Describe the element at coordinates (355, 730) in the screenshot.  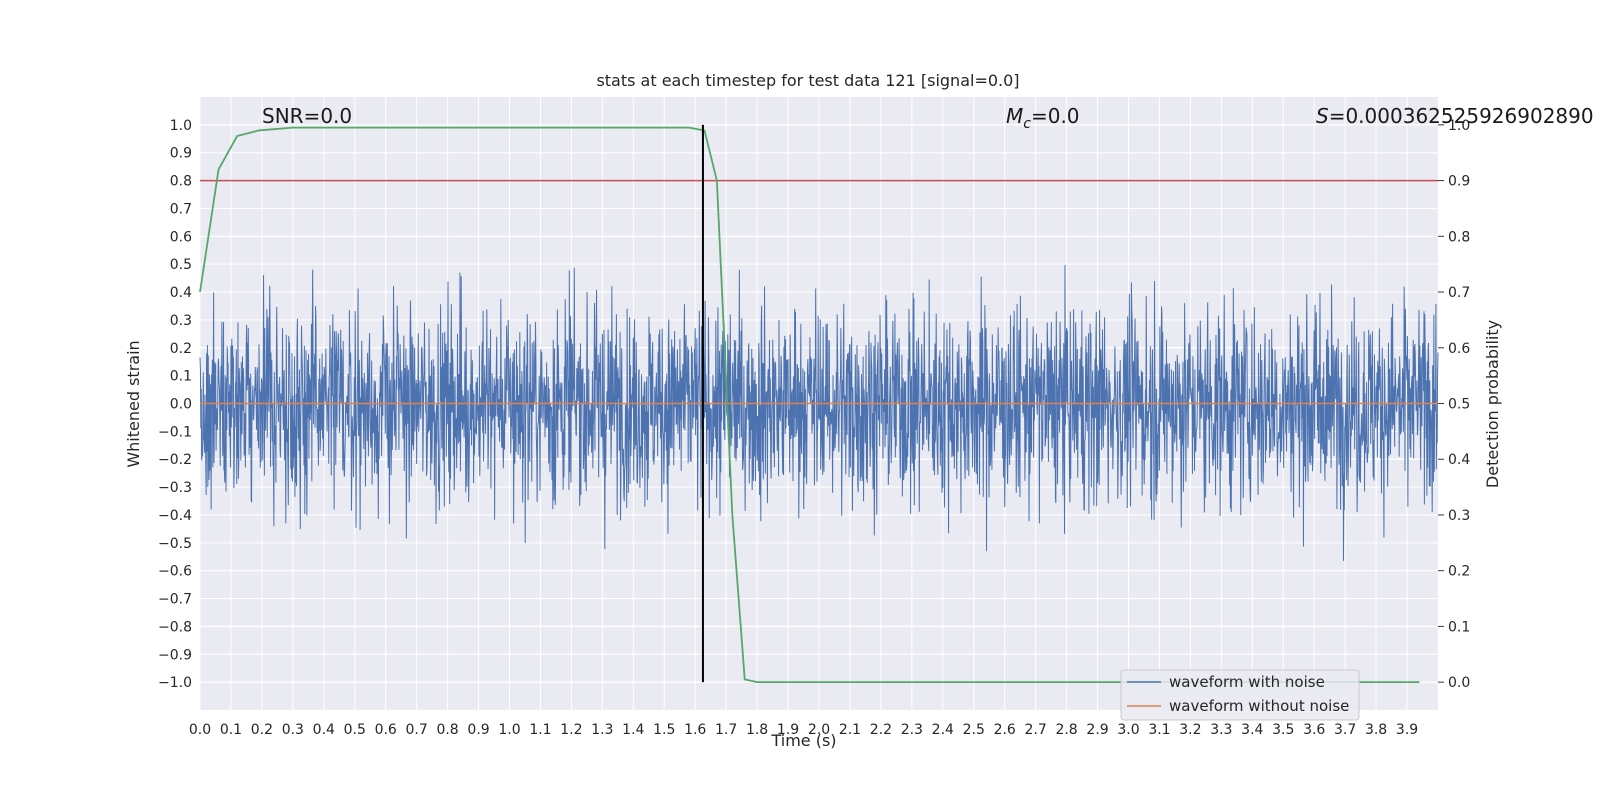
I see `x-tick-label: 0.5` at that location.